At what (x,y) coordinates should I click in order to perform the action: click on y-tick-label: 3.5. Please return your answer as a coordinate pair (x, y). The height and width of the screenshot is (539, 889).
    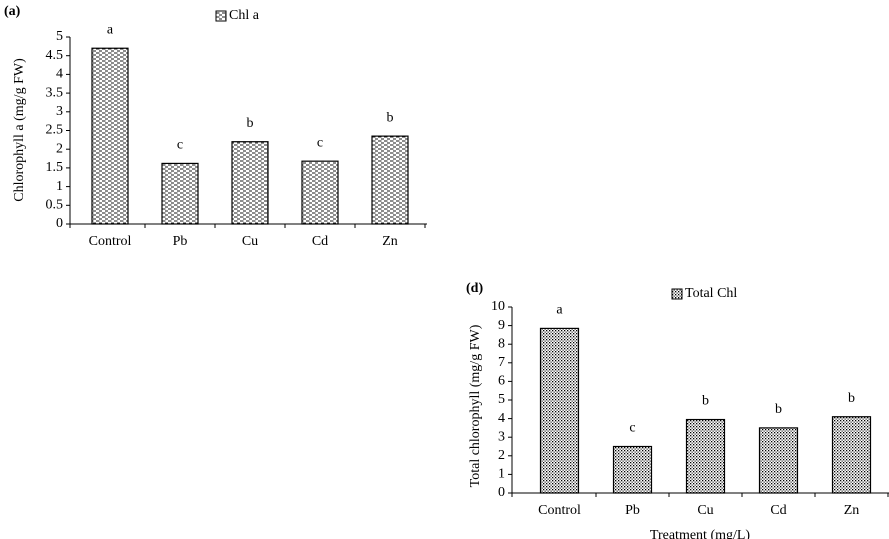
    Looking at the image, I should click on (55, 92).